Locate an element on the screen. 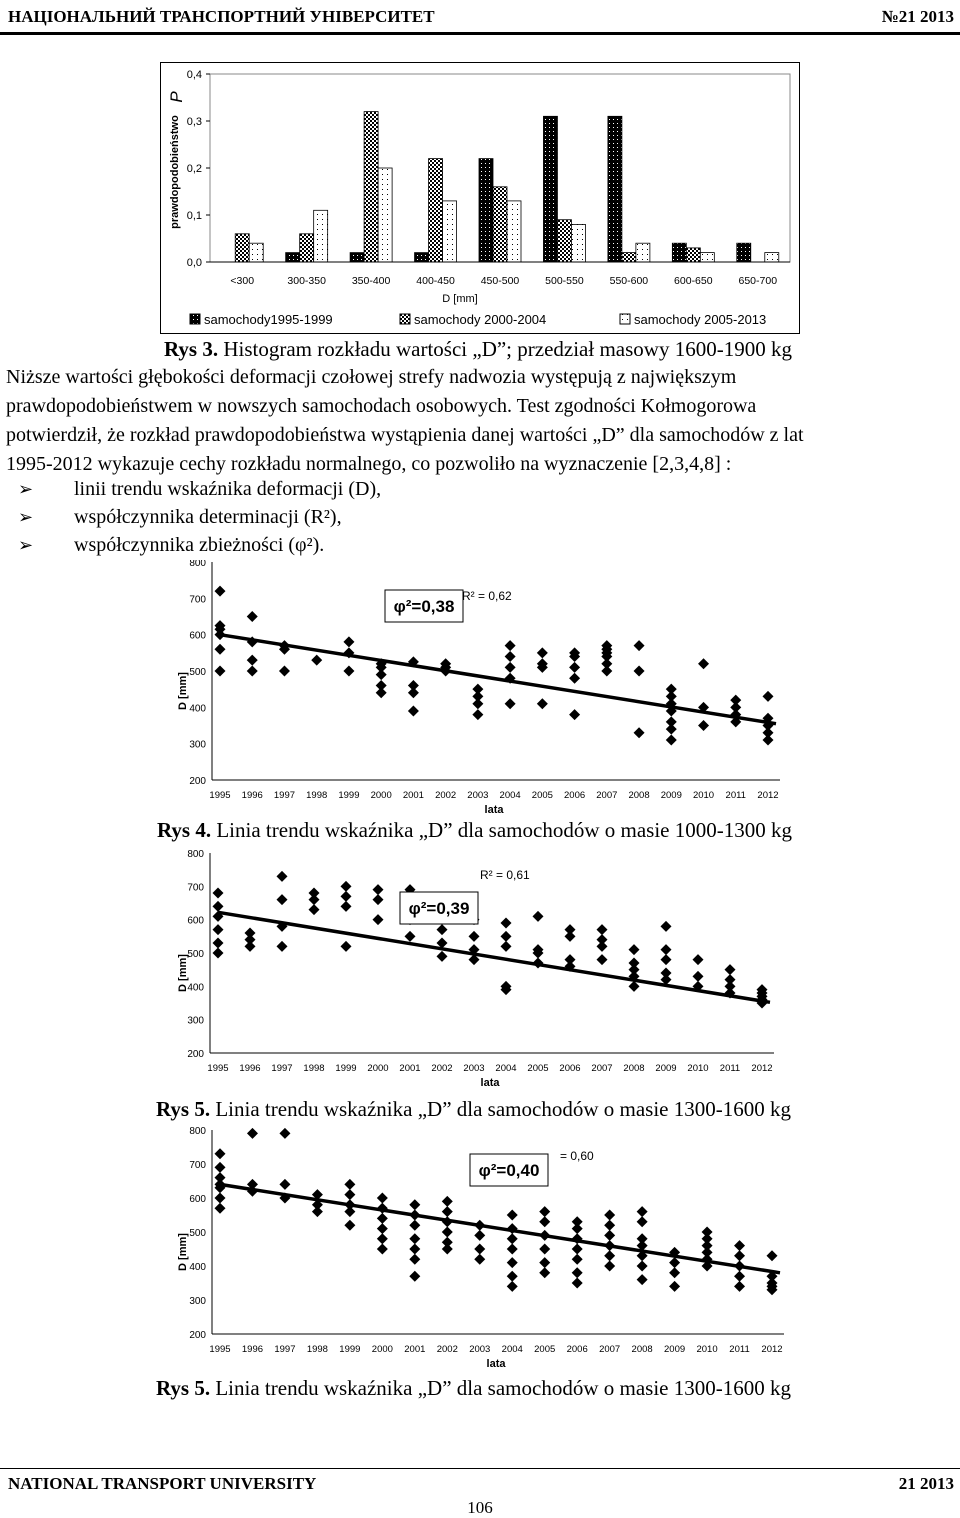 This screenshot has height=1518, width=960. header-rule is located at coordinates (480, 33).